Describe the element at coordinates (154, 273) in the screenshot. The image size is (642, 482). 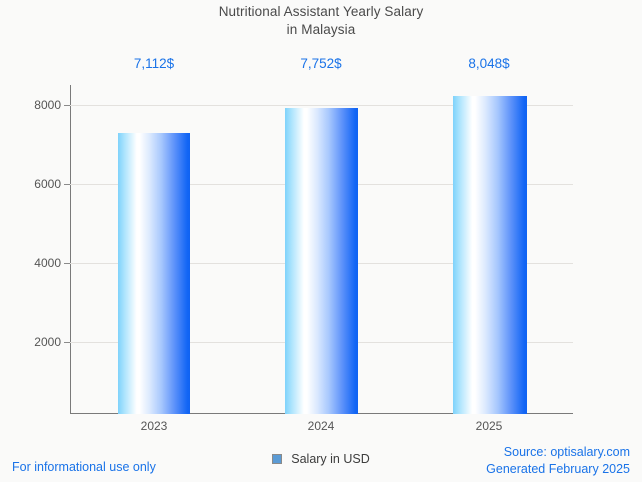
I see `bar-2023` at that location.